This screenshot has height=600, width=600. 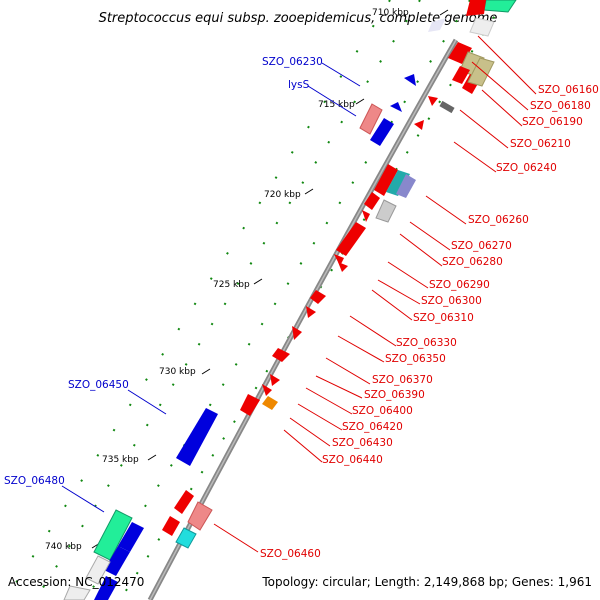 I want to click on label-SZO_06180: SZO_06180, so click(x=560, y=106).